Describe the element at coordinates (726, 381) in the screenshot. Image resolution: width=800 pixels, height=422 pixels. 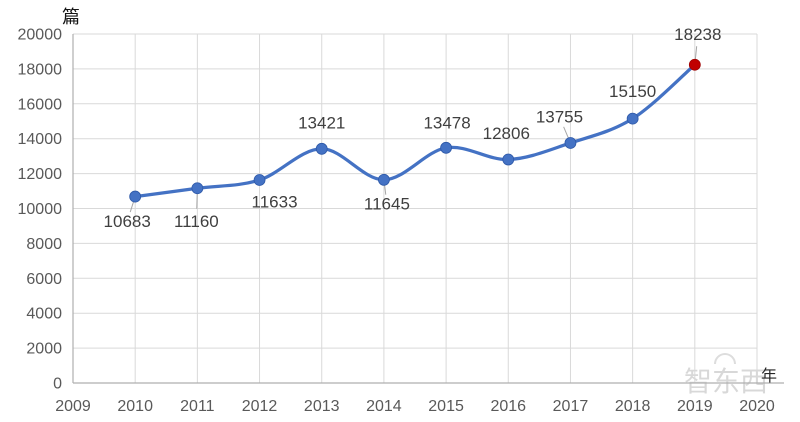
I see `watermark-text: 智东西` at that location.